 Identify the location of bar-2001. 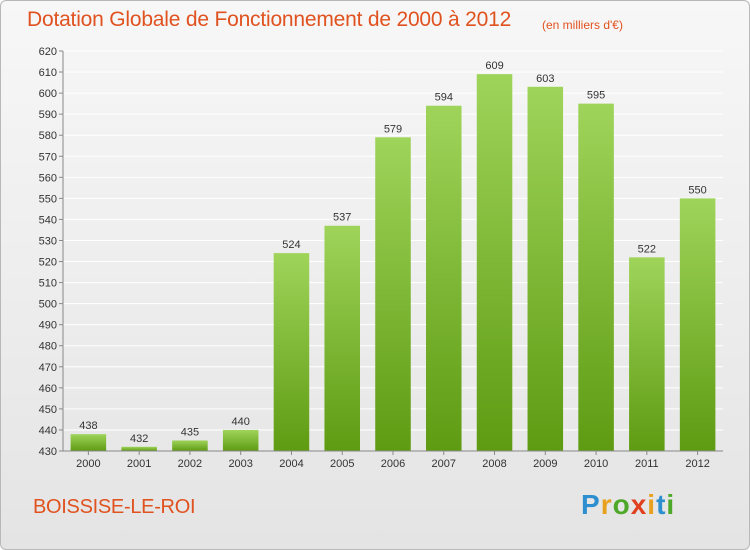
(139, 448).